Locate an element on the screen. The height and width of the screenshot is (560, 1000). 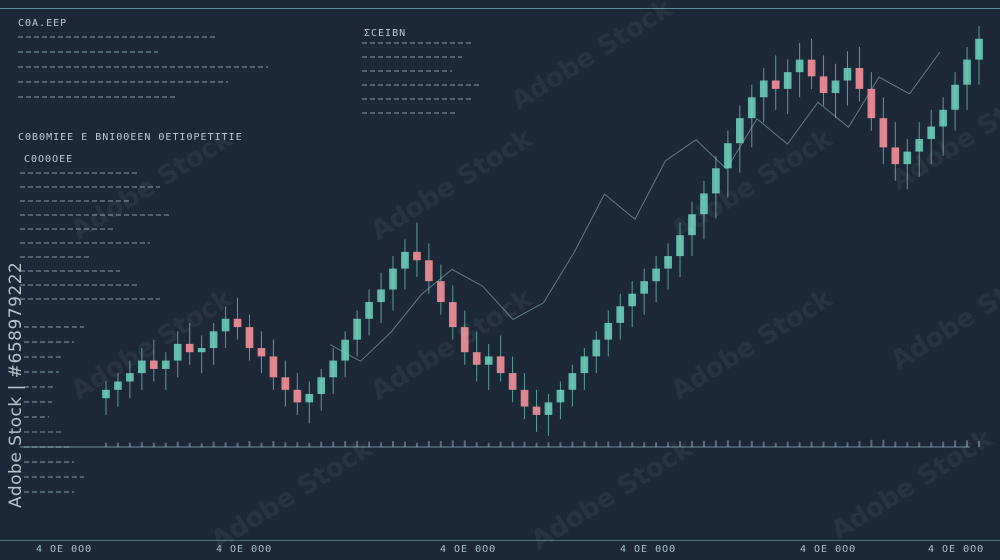
top-frame-rule is located at coordinates (500, 4).